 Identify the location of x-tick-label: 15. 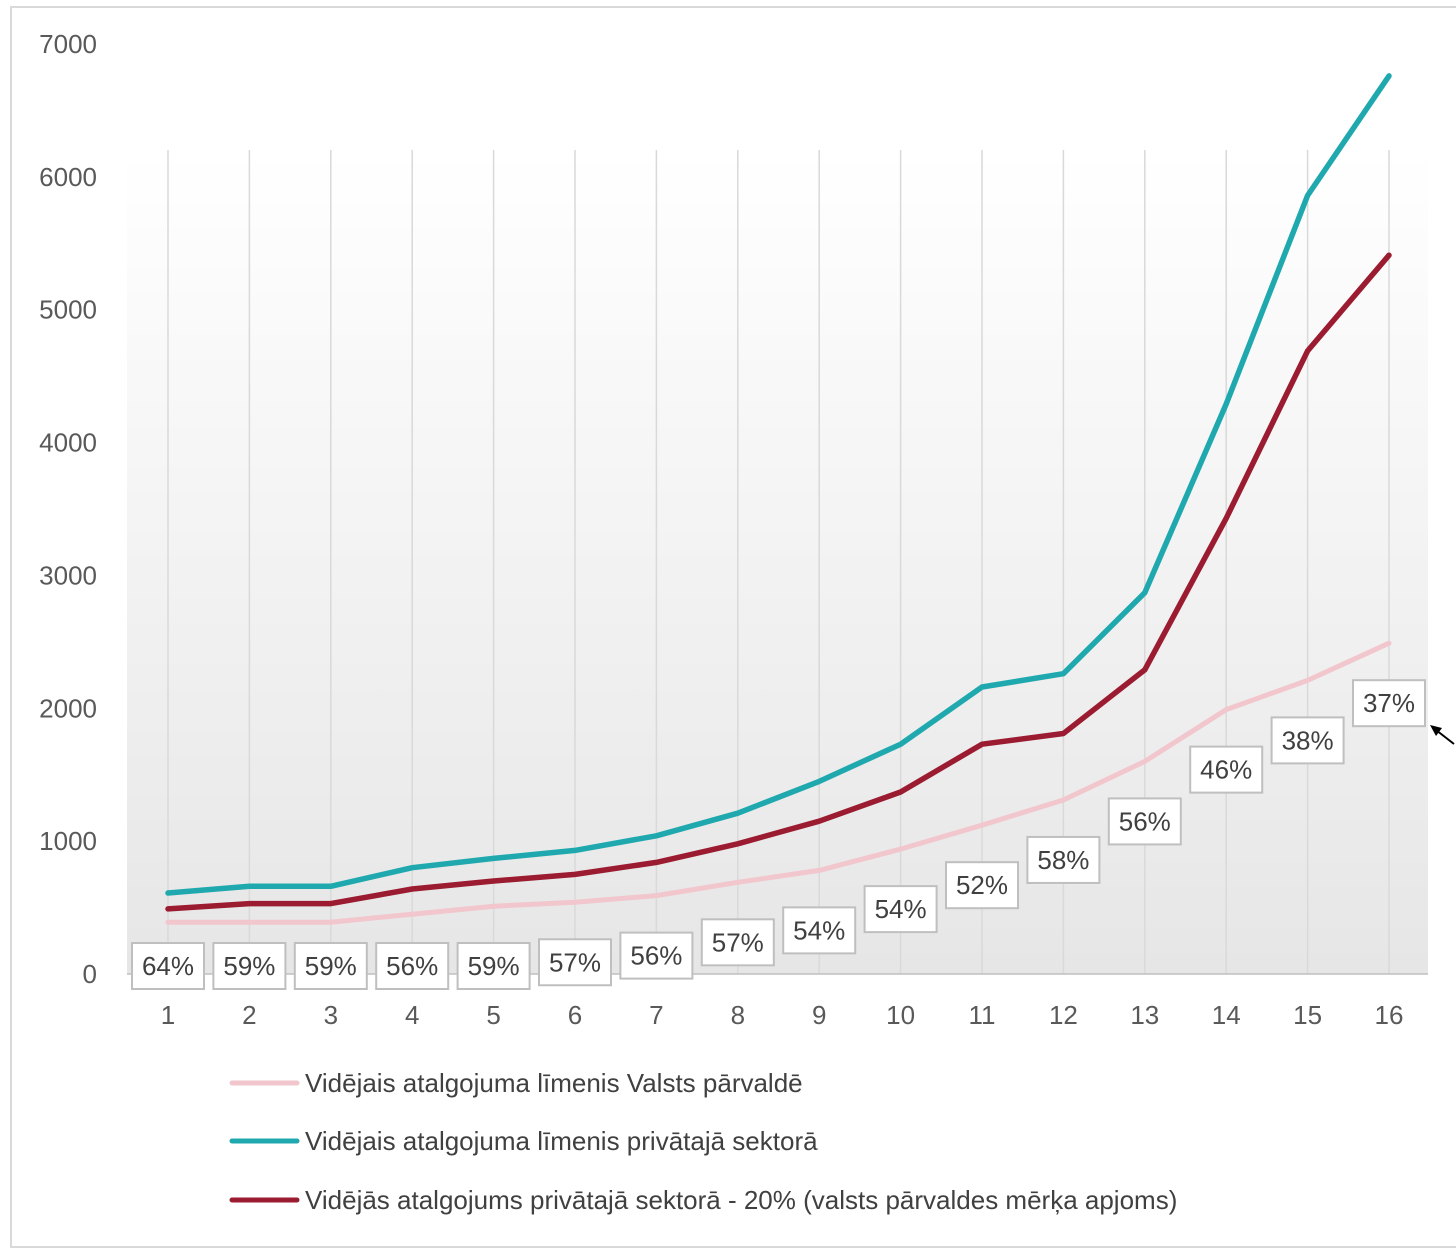
(1307, 1015).